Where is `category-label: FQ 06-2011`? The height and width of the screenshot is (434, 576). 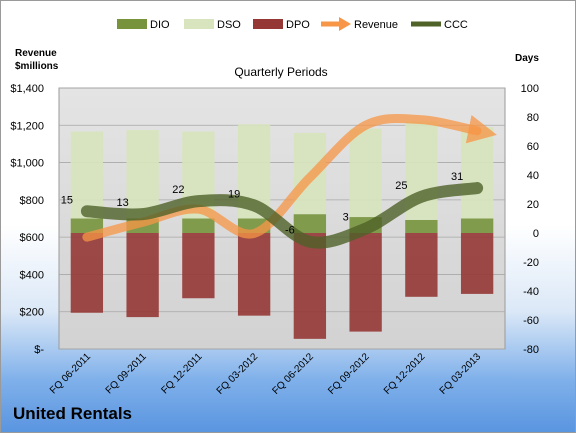
category-label: FQ 06-2011 is located at coordinates (70, 373).